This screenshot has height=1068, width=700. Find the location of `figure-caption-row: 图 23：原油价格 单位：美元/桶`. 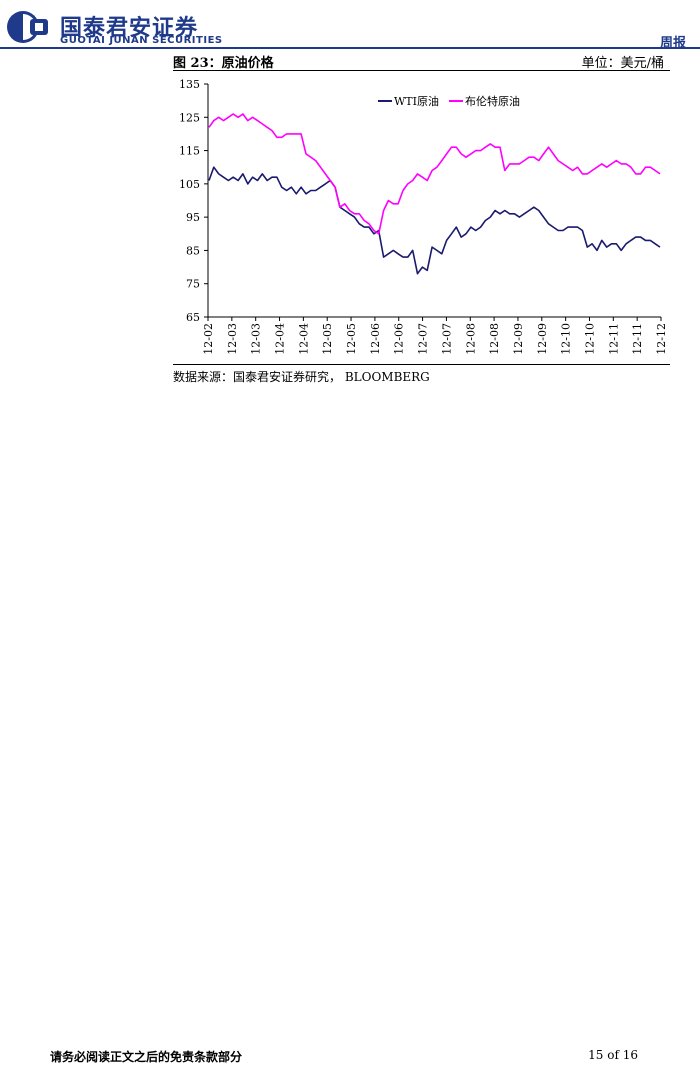

figure-caption-row: 图 23：原油价格 单位：美元/桶 is located at coordinates (421, 61).